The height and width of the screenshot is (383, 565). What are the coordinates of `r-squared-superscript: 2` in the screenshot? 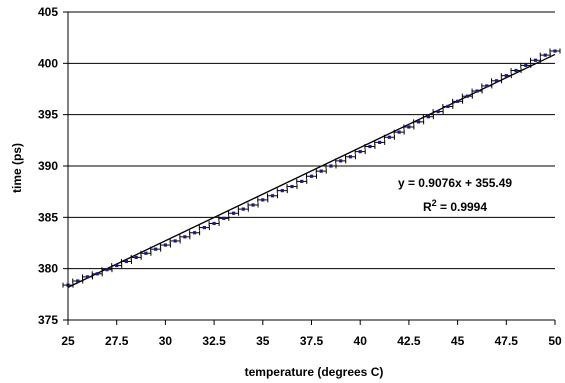 It's located at (434, 203).